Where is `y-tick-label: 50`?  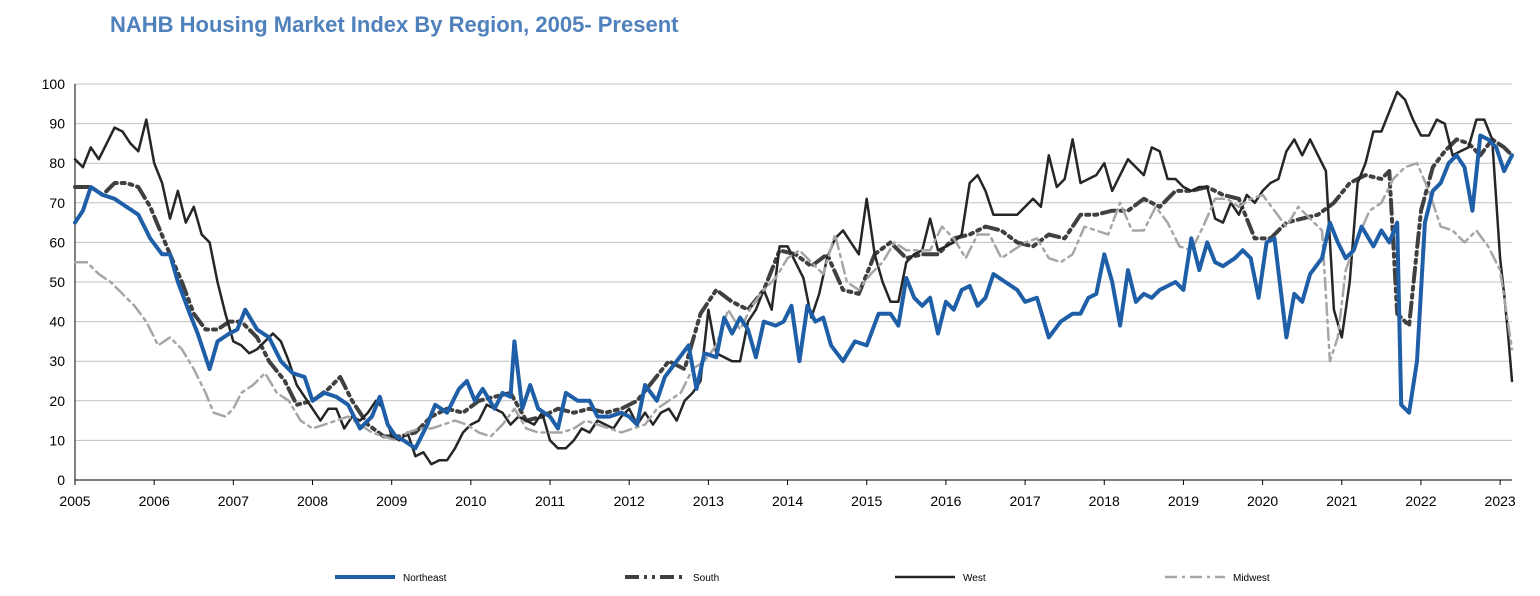
y-tick-label: 50 is located at coordinates (57, 282).